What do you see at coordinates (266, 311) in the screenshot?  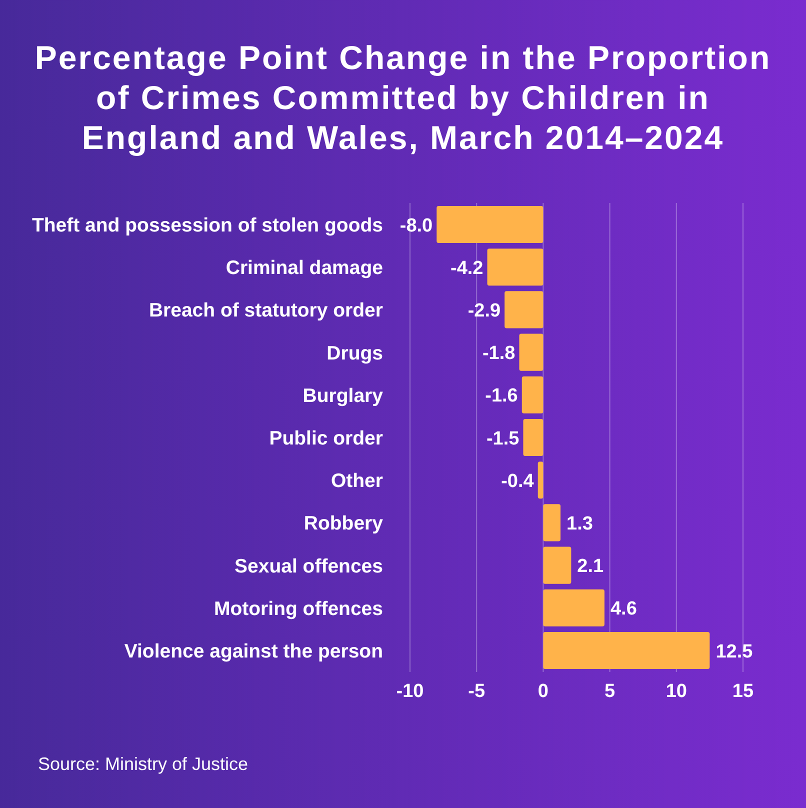 I see `y-tick-label: Breach of statutory order` at bounding box center [266, 311].